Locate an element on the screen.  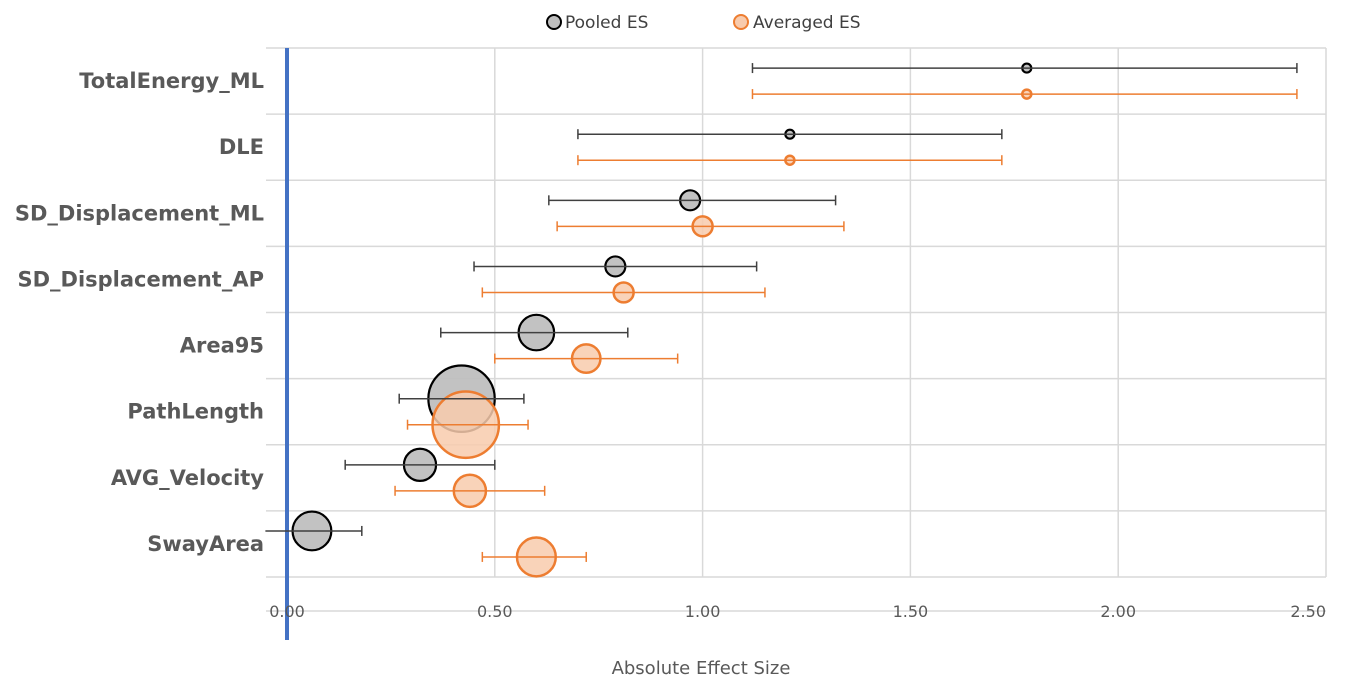
x-tick-label: 2.00 is located at coordinates (1118, 611).